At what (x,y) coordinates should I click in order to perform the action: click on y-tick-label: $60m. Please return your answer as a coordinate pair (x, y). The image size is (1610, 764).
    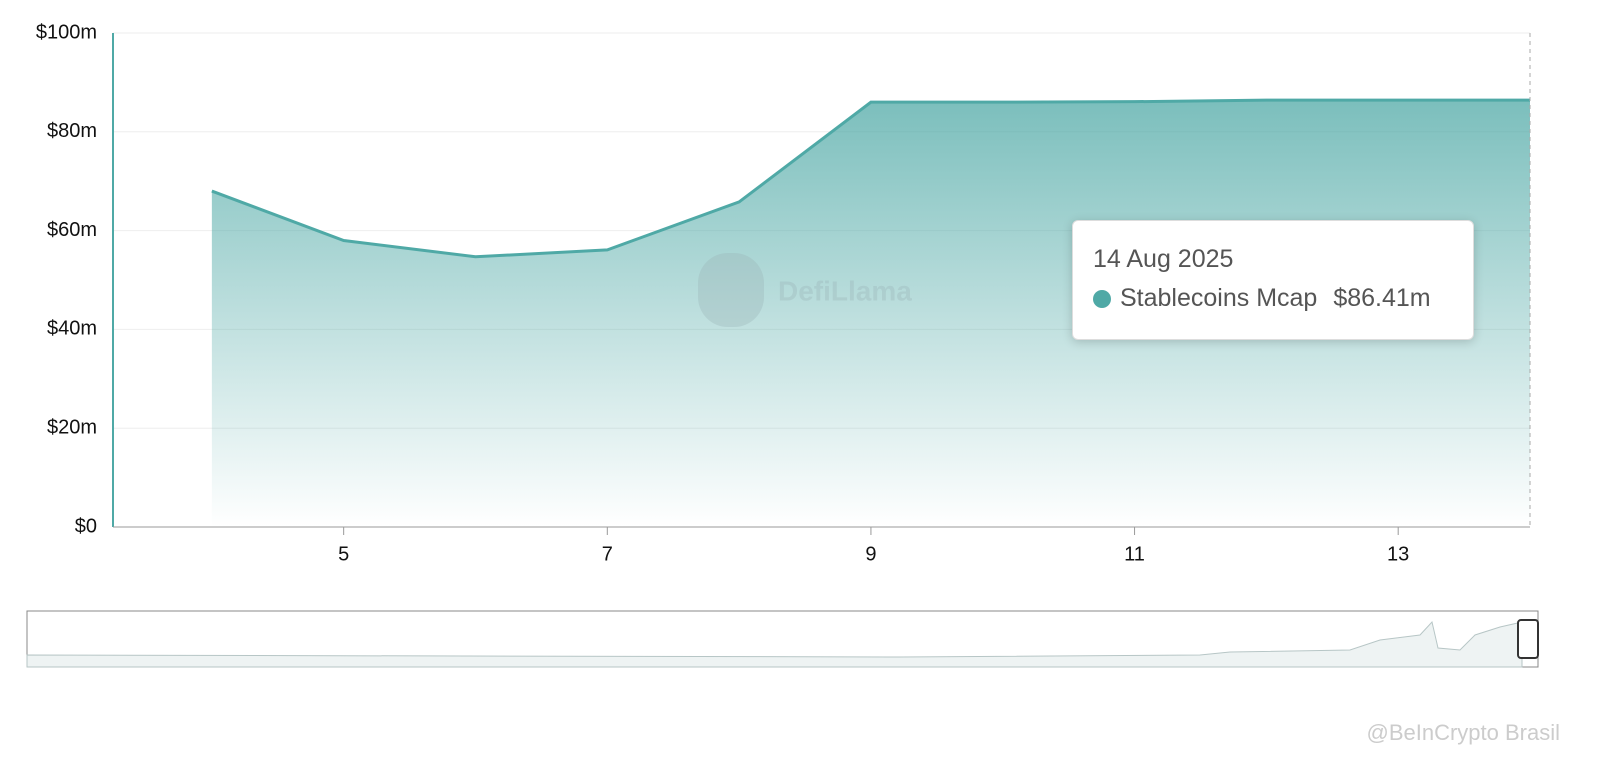
    Looking at the image, I should click on (72, 230).